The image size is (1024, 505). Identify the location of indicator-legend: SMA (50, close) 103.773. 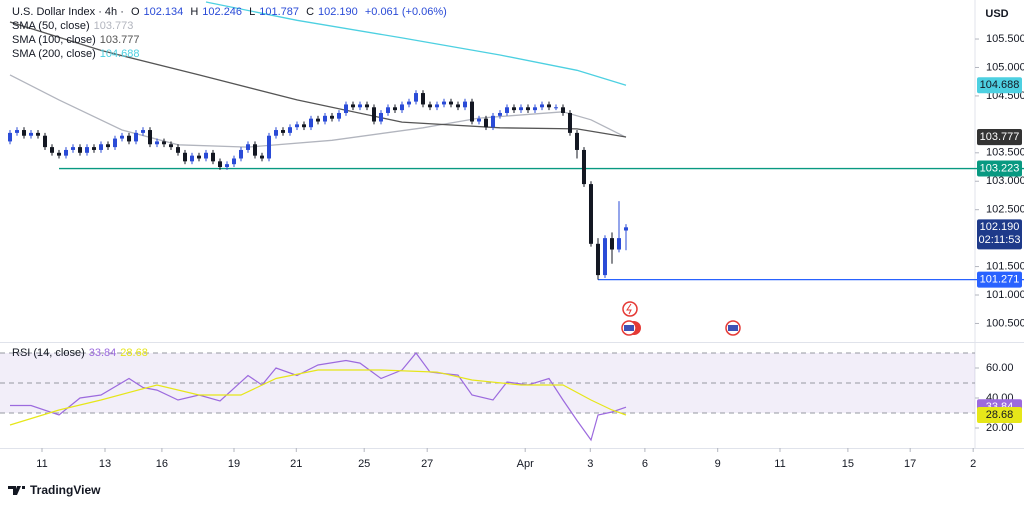
(74, 26).